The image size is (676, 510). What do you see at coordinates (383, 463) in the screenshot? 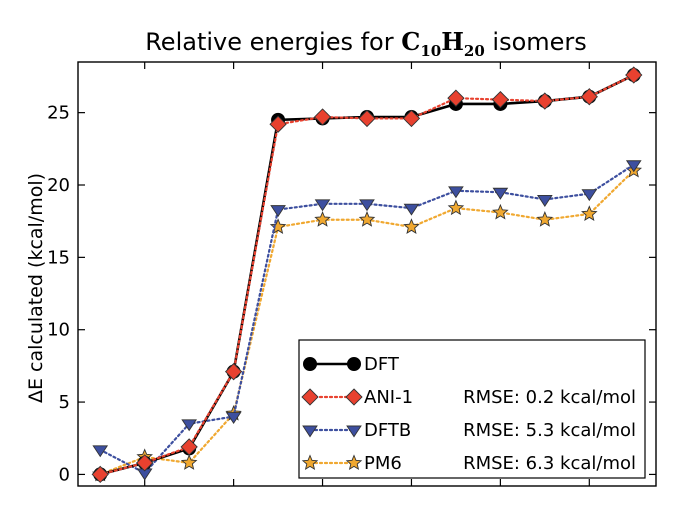
I see `legend-series-name: PM6` at bounding box center [383, 463].